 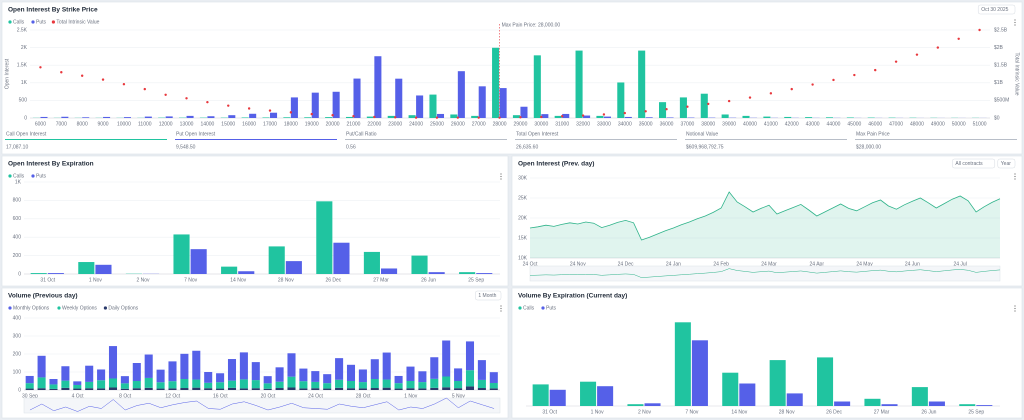 I want to click on x-tick-label: 8000, so click(x=82, y=124).